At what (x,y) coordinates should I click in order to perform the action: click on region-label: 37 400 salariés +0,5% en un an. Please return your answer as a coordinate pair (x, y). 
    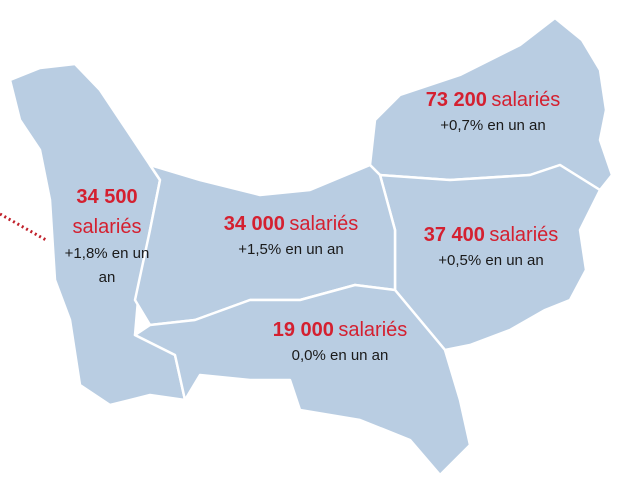
    Looking at the image, I should click on (491, 247).